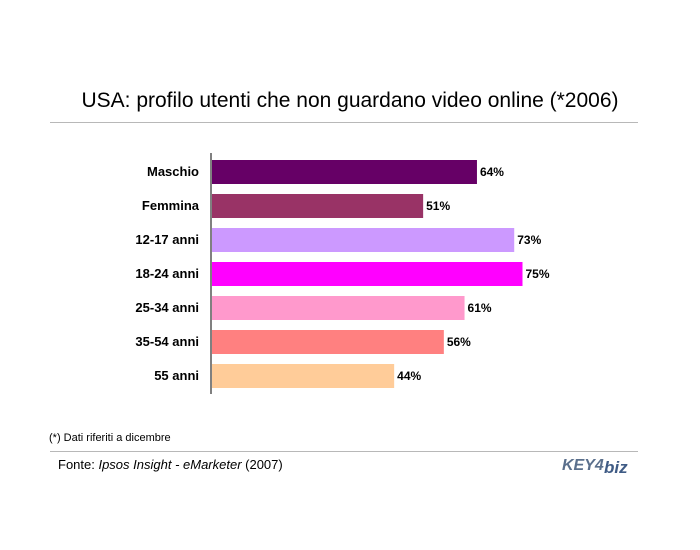  Describe the element at coordinates (167, 273) in the screenshot. I see `category-label: 18-24 anni` at that location.